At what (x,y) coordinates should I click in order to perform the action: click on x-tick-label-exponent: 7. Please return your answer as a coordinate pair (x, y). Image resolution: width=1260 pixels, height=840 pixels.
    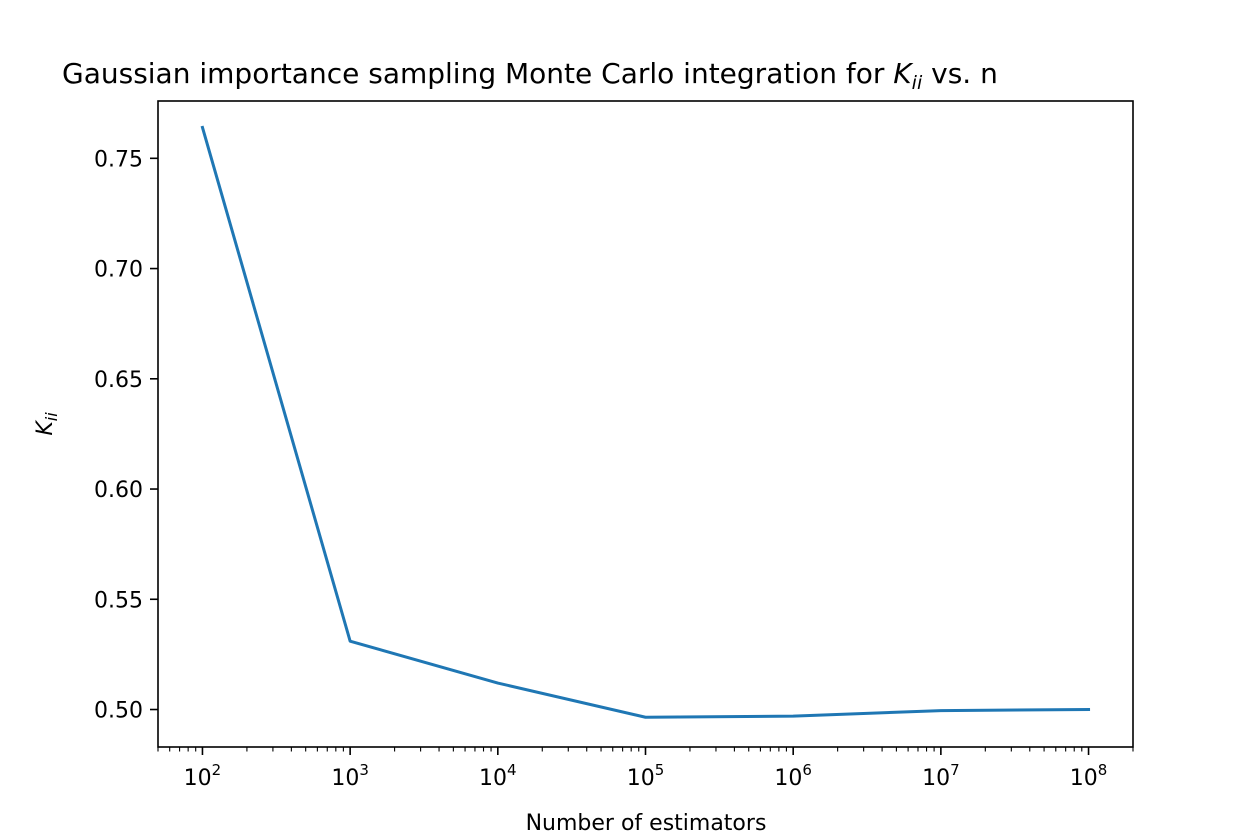
    Looking at the image, I should click on (955, 770).